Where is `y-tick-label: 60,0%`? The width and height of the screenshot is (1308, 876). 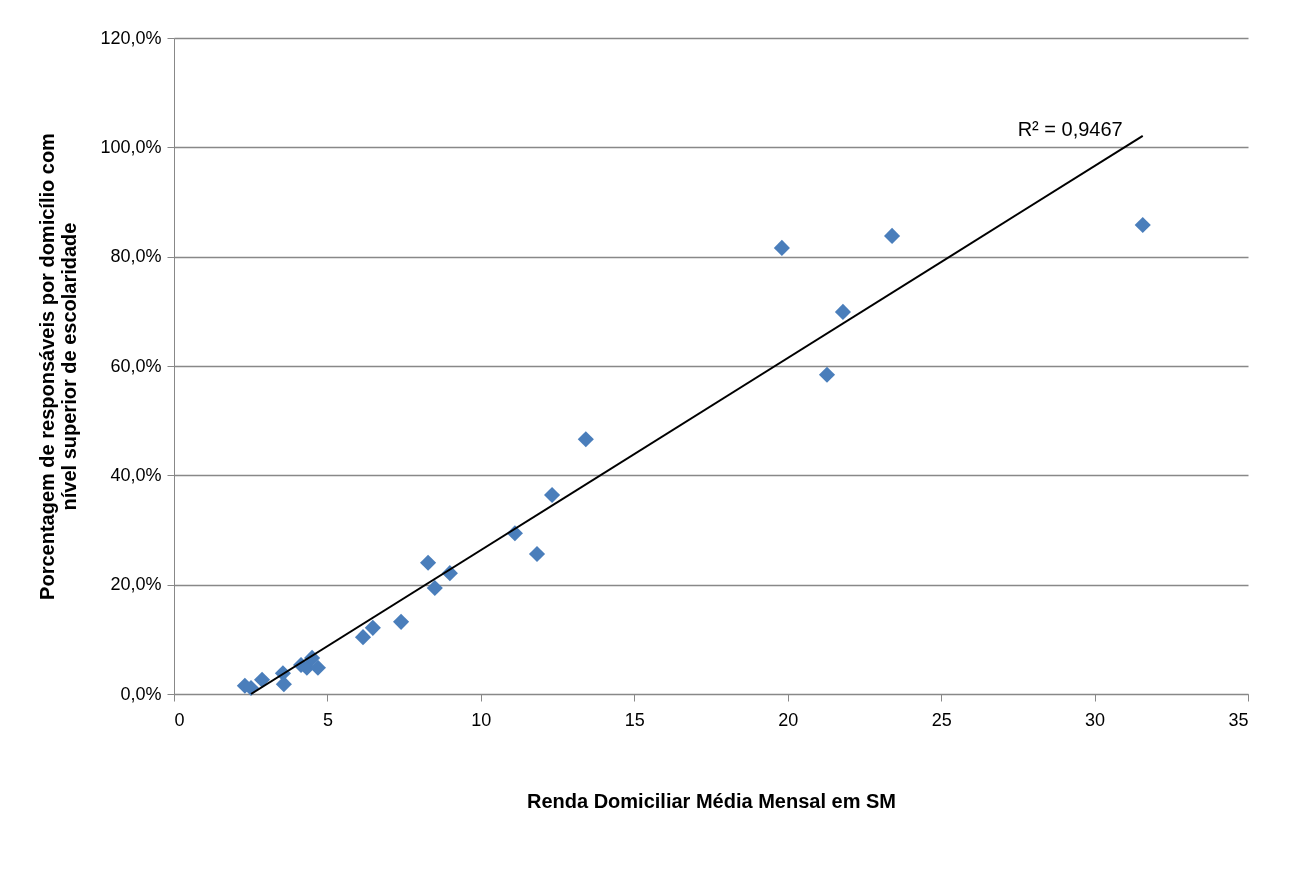
y-tick-label: 60,0% is located at coordinates (136, 365).